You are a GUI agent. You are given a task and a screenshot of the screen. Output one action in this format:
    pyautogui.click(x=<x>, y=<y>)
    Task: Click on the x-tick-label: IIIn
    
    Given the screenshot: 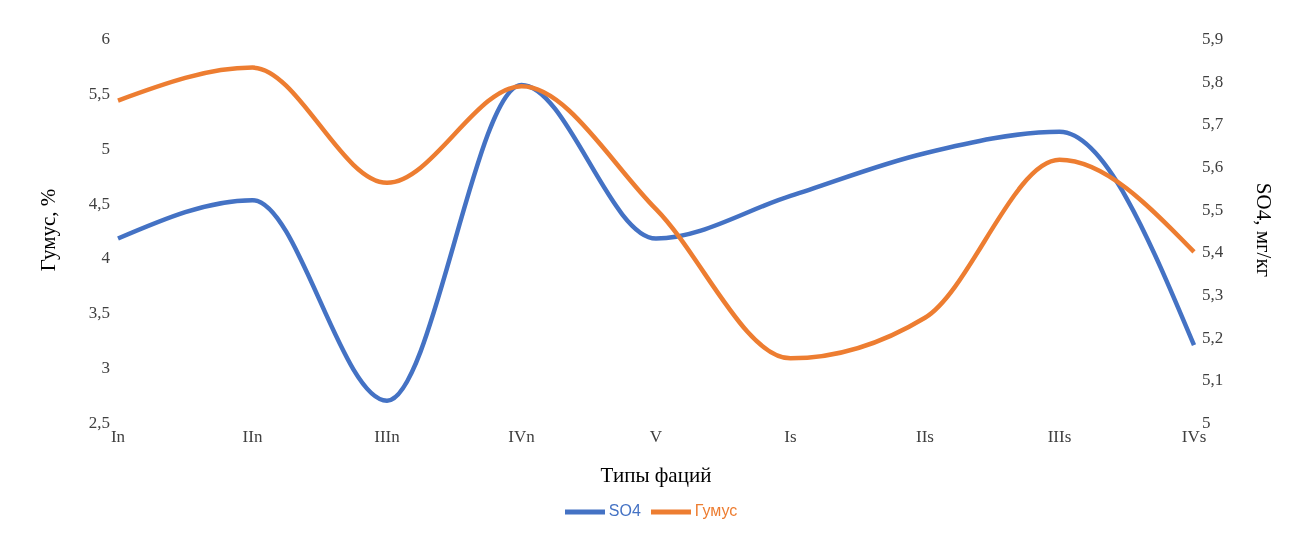 What is the action you would take?
    pyautogui.click(x=387, y=437)
    